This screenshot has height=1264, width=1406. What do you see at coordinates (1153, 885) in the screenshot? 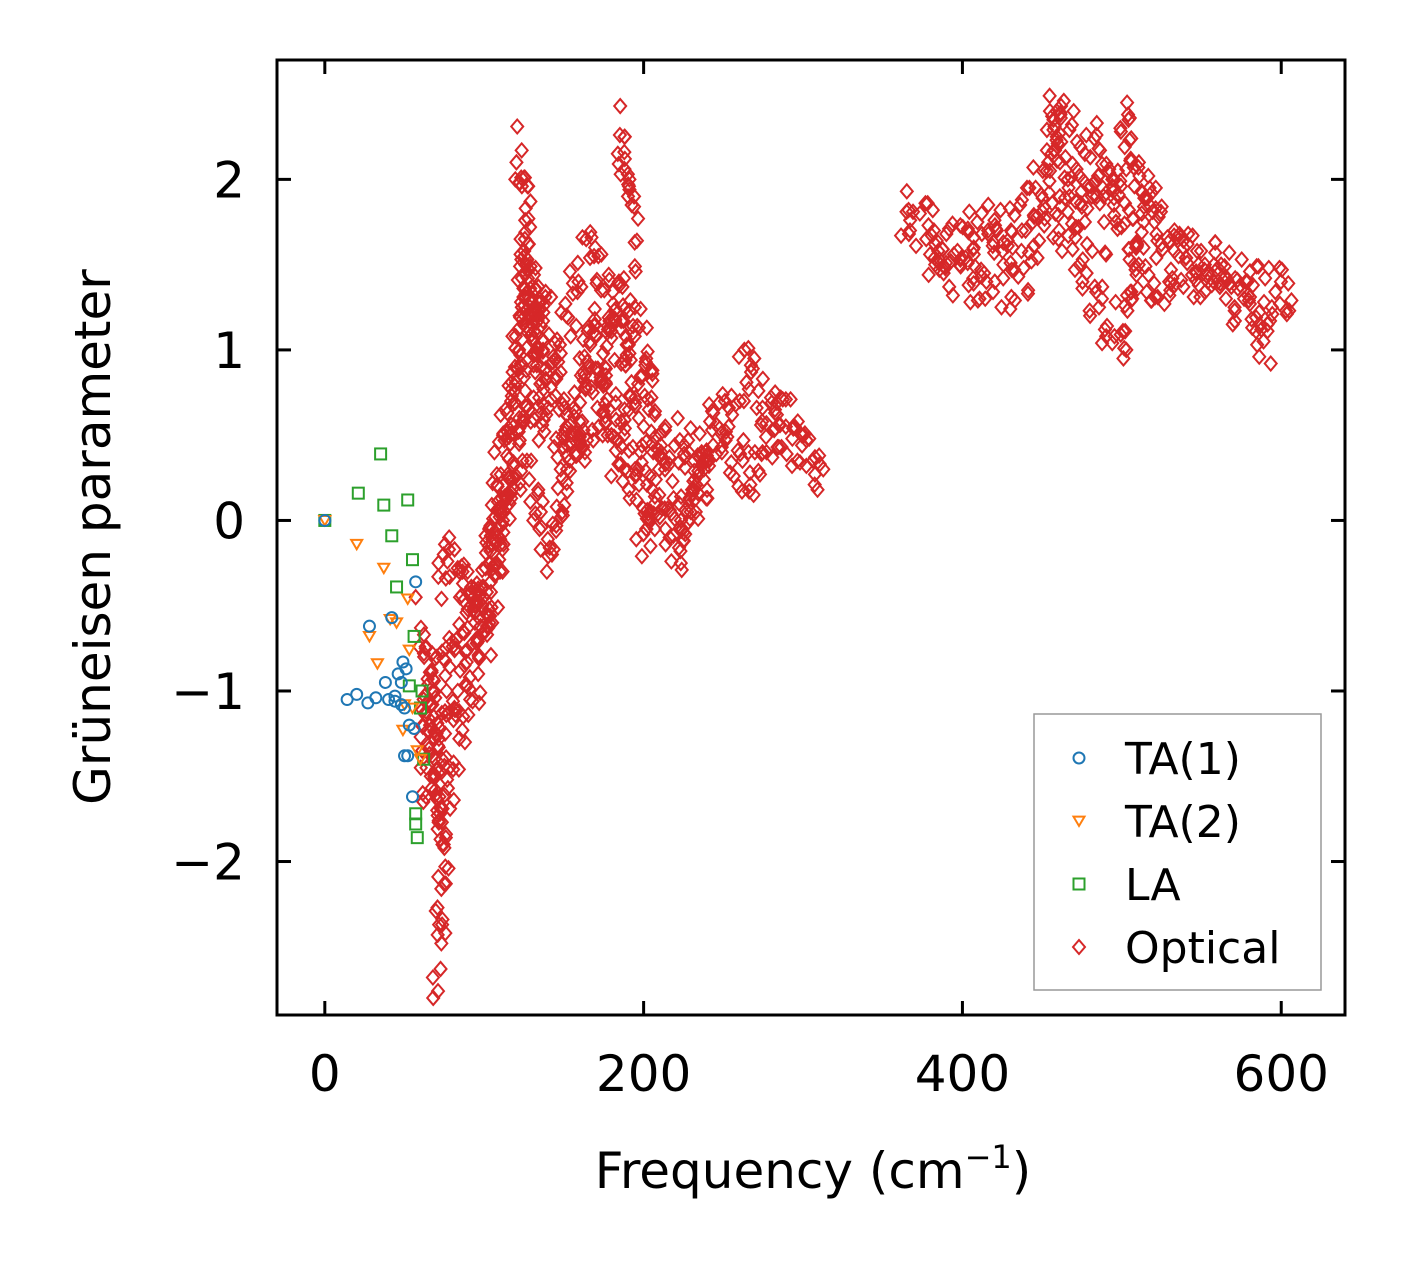
I see `legend-label: LA` at bounding box center [1153, 885].